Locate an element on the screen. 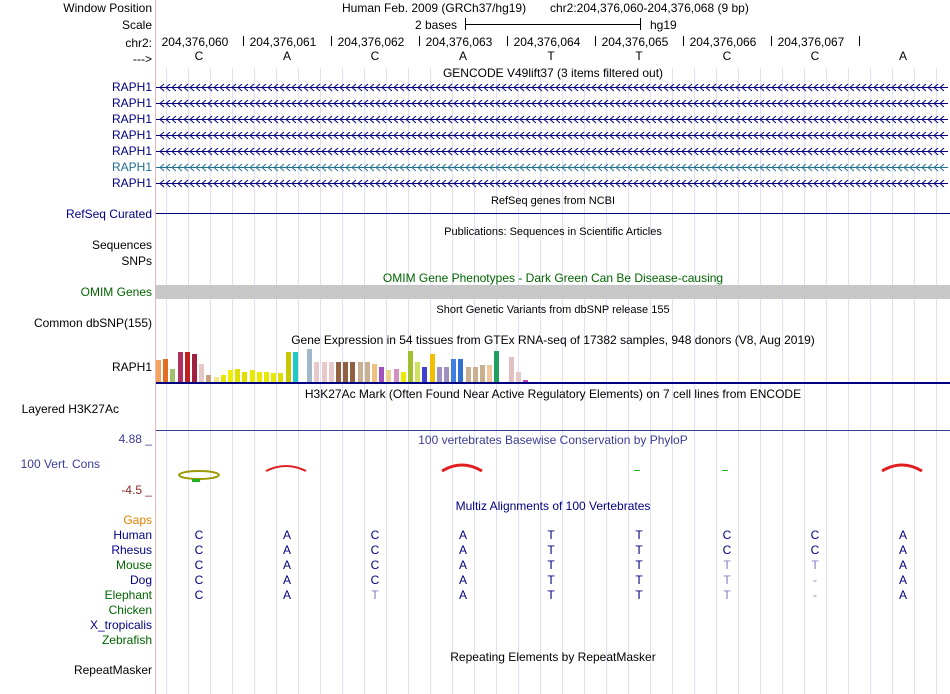  window-position-label: Window Position is located at coordinates (107, 8).